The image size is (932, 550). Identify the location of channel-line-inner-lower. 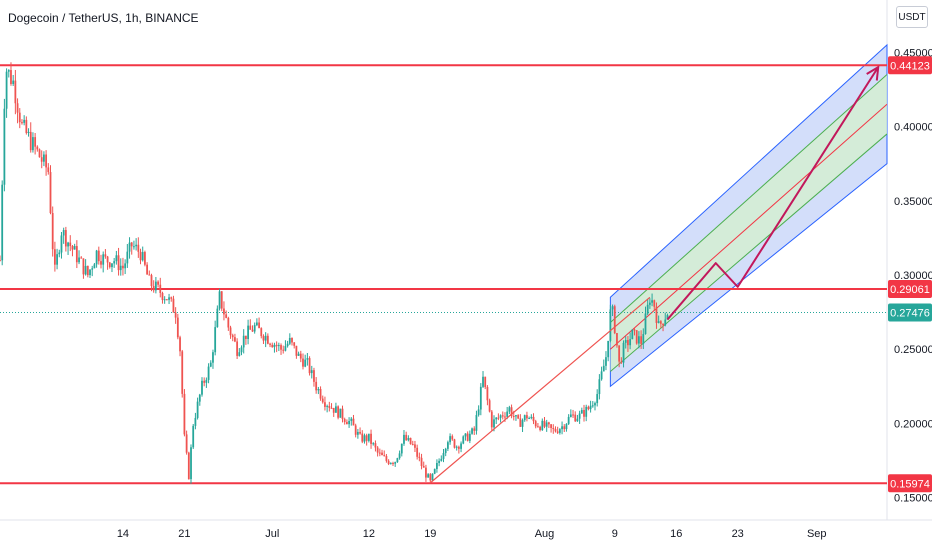
(749, 252).